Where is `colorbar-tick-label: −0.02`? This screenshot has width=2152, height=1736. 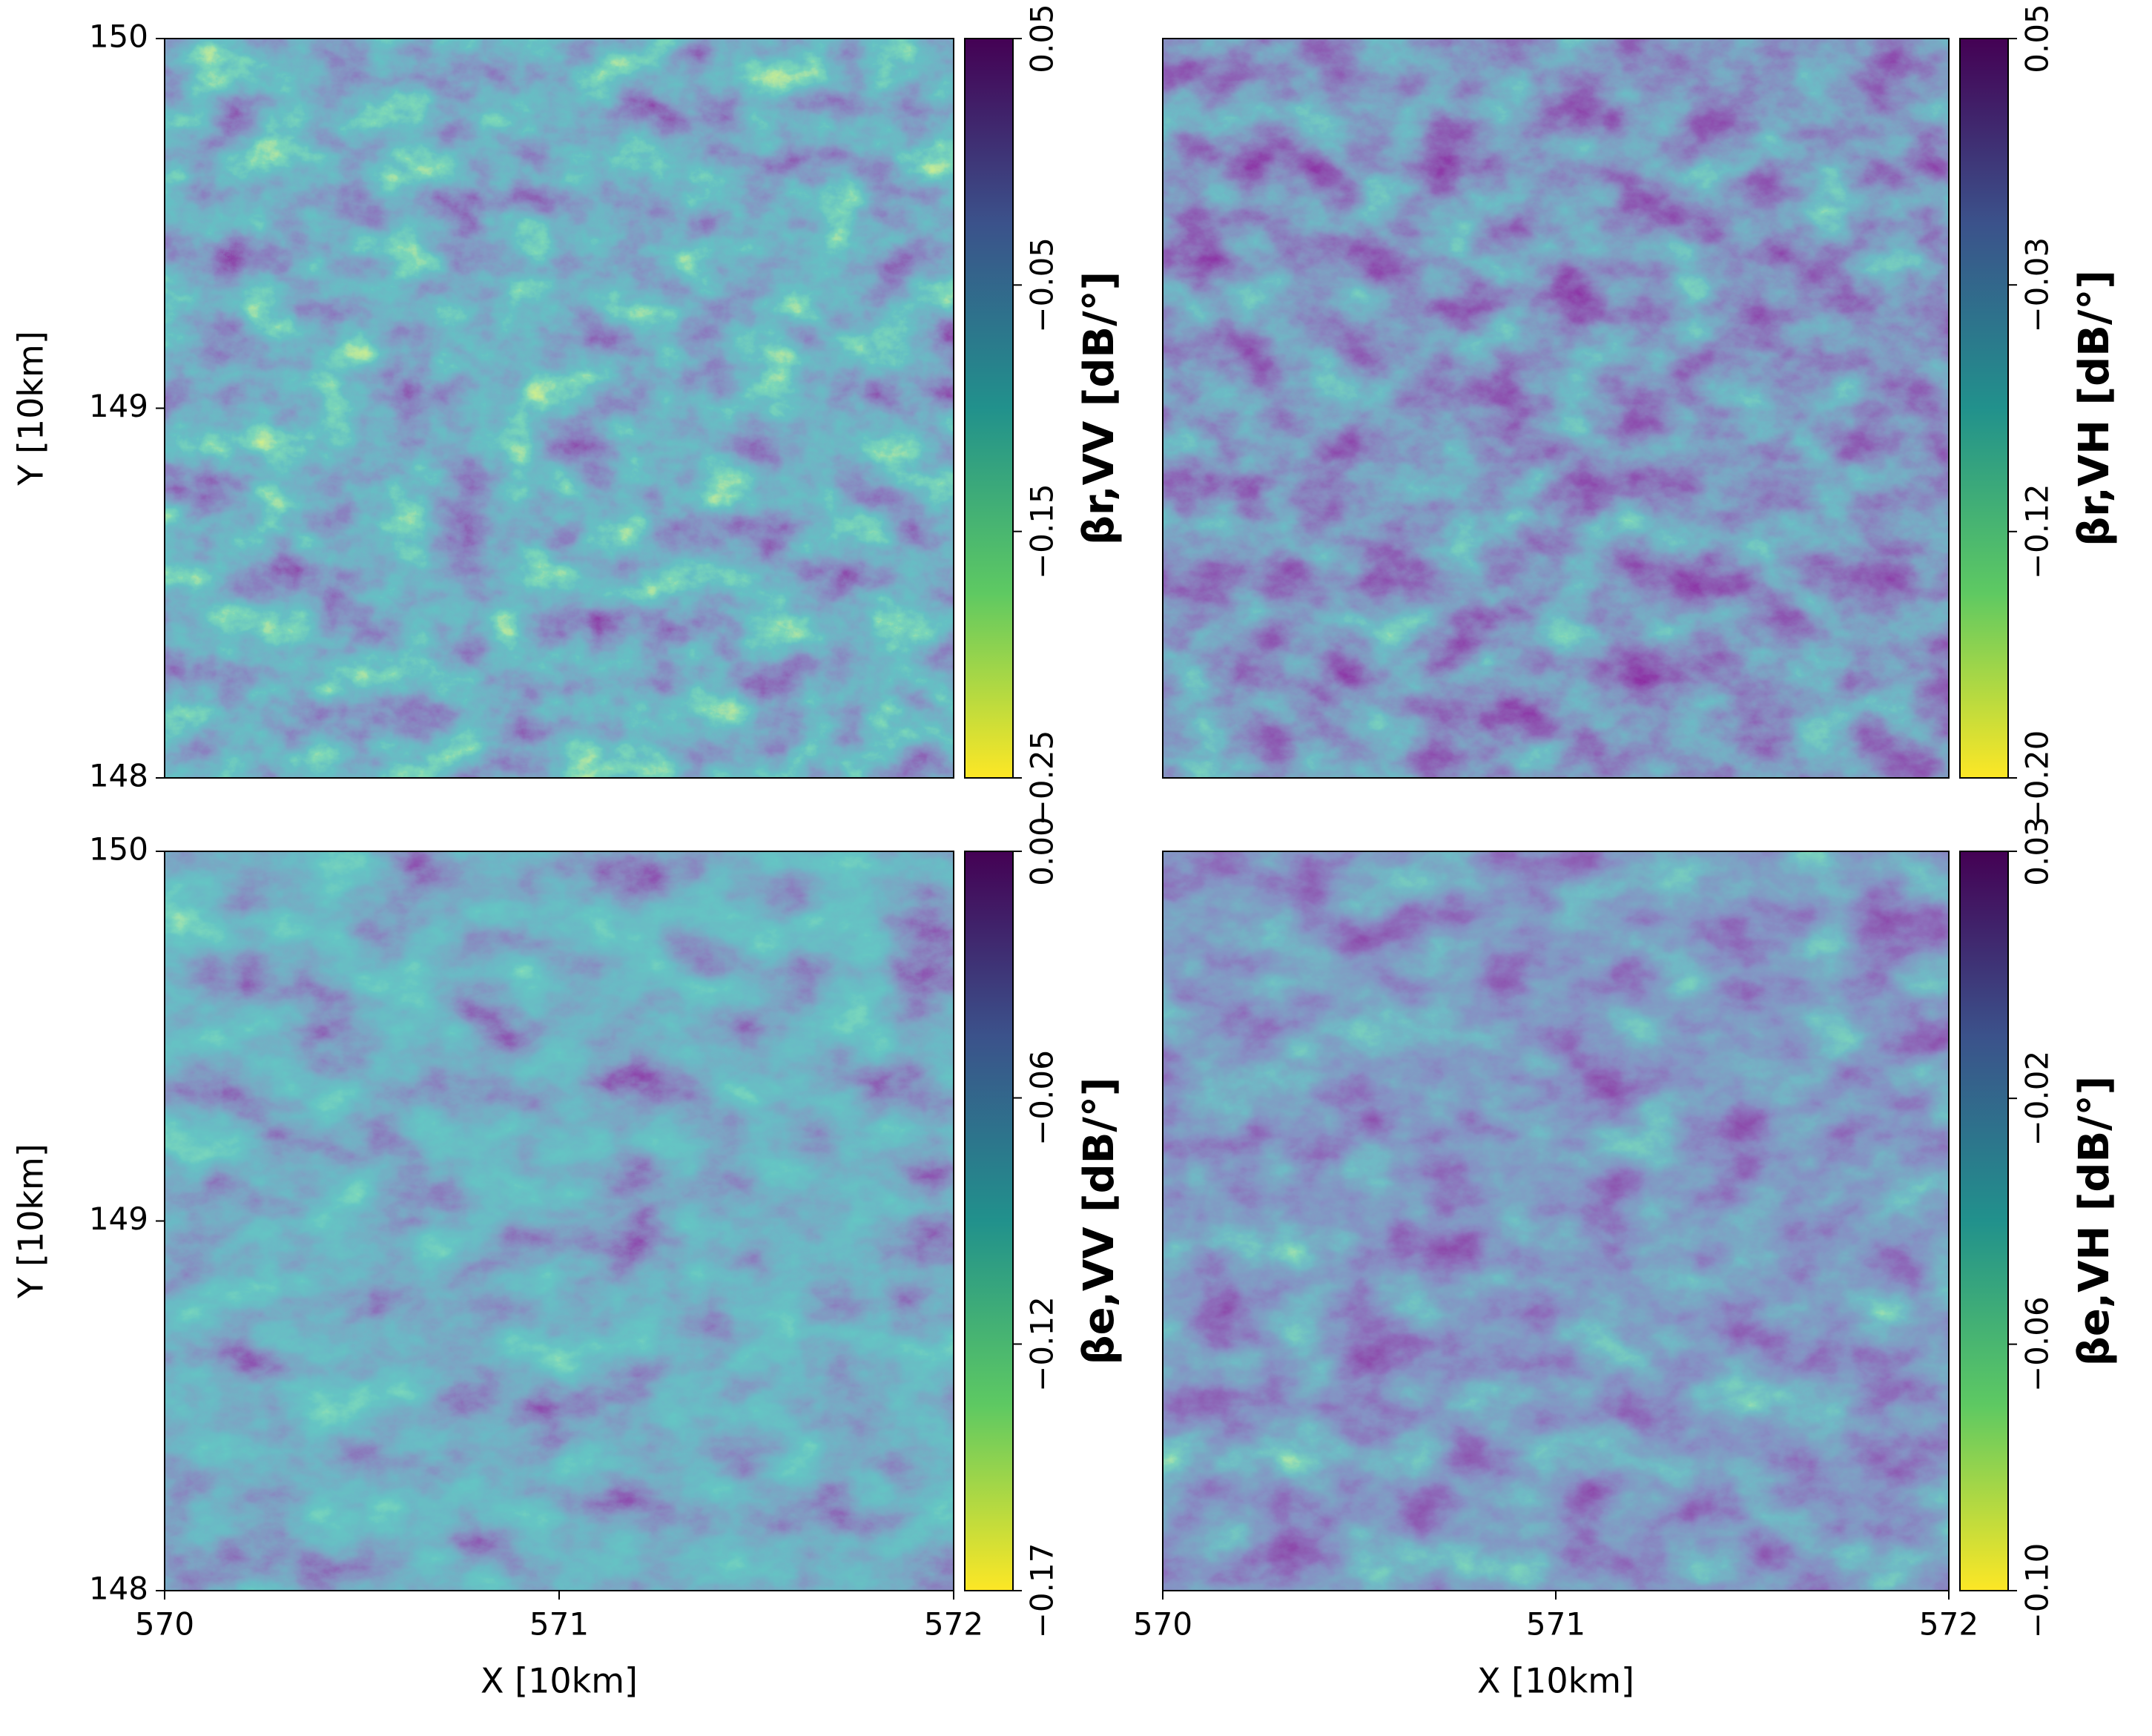
colorbar-tick-label: −0.02 is located at coordinates (2038, 1099).